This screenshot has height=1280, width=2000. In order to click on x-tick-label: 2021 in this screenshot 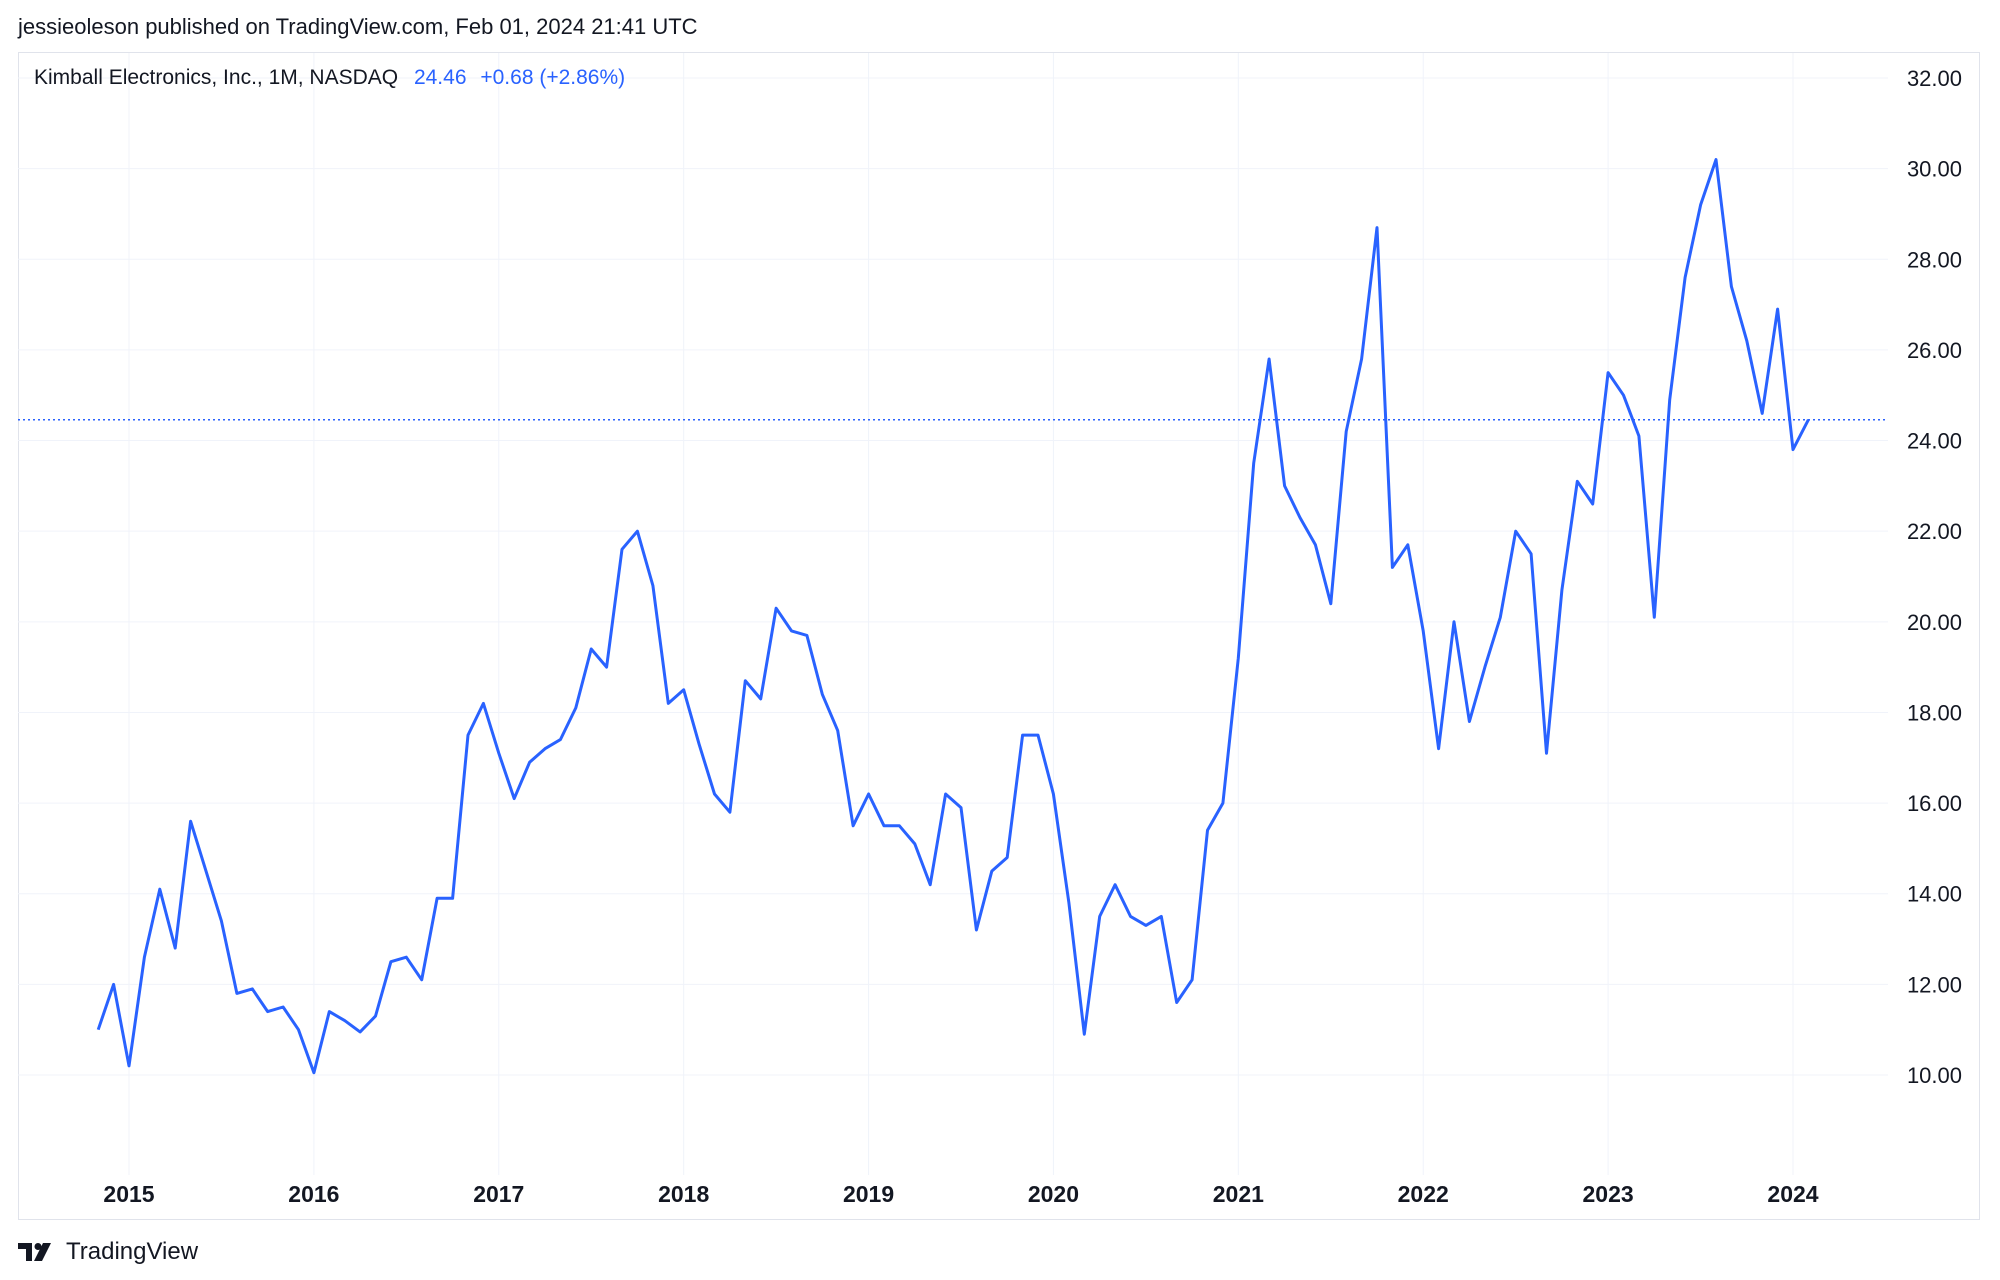, I will do `click(1238, 1194)`.